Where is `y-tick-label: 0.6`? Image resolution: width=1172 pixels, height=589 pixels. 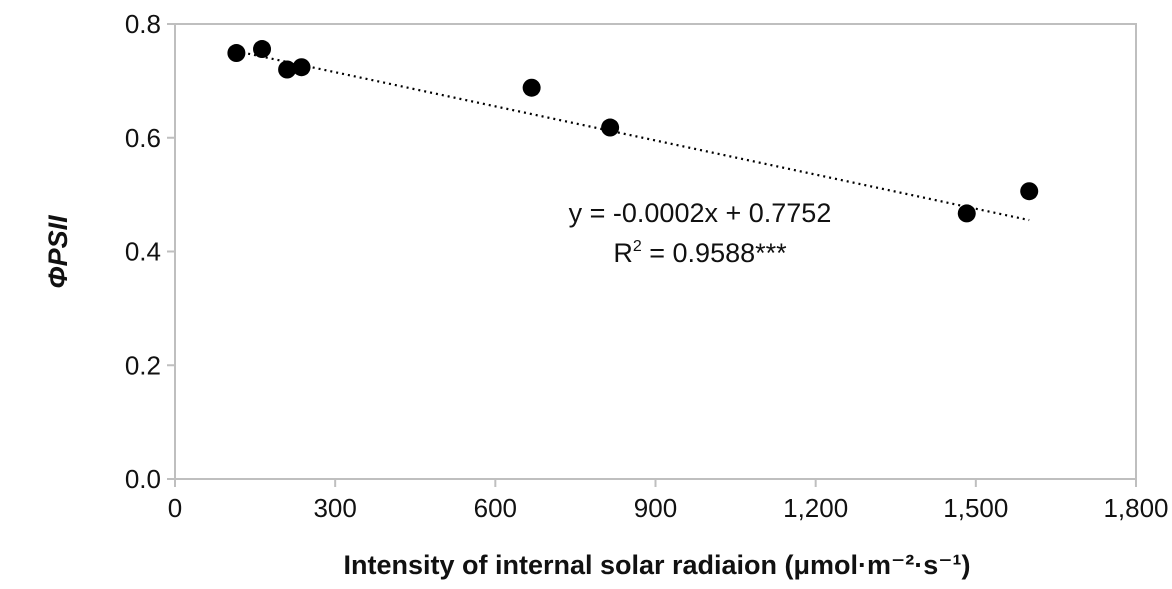 y-tick-label: 0.6 is located at coordinates (143, 138).